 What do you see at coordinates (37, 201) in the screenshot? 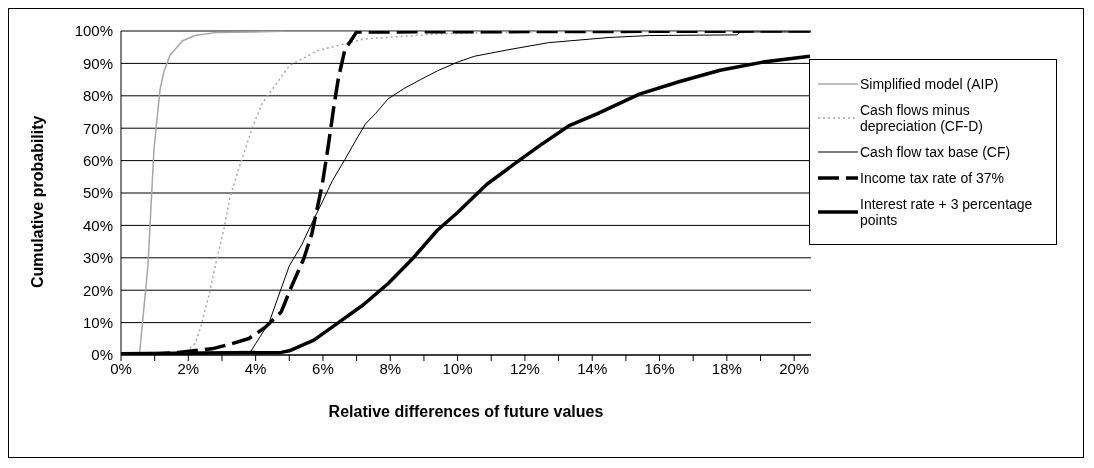
I see `y-axis-title: Cumulative probability` at bounding box center [37, 201].